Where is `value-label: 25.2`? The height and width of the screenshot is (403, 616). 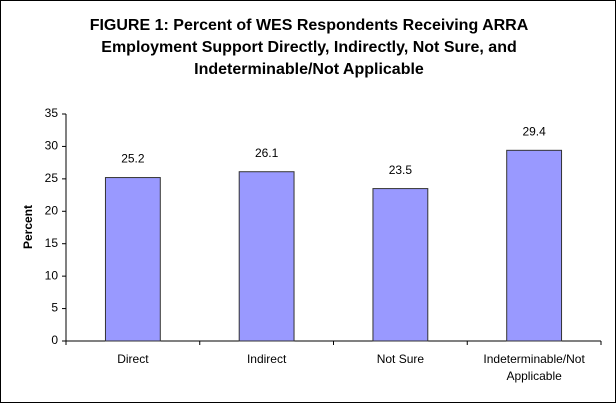 value-label: 25.2 is located at coordinates (133, 159).